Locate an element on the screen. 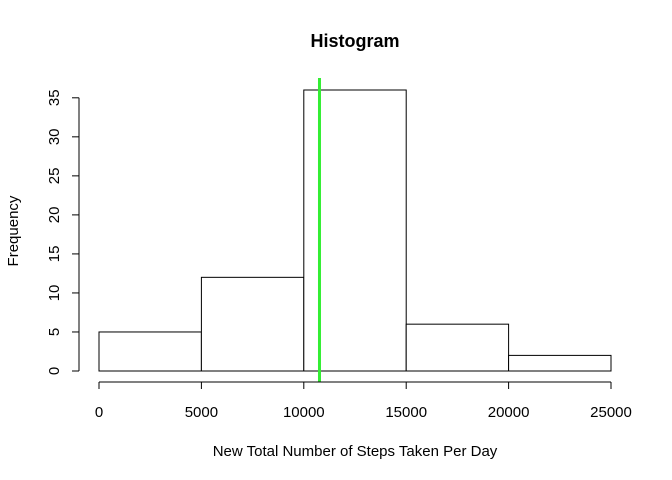  x-tick-label-5: 25000 is located at coordinates (611, 412).